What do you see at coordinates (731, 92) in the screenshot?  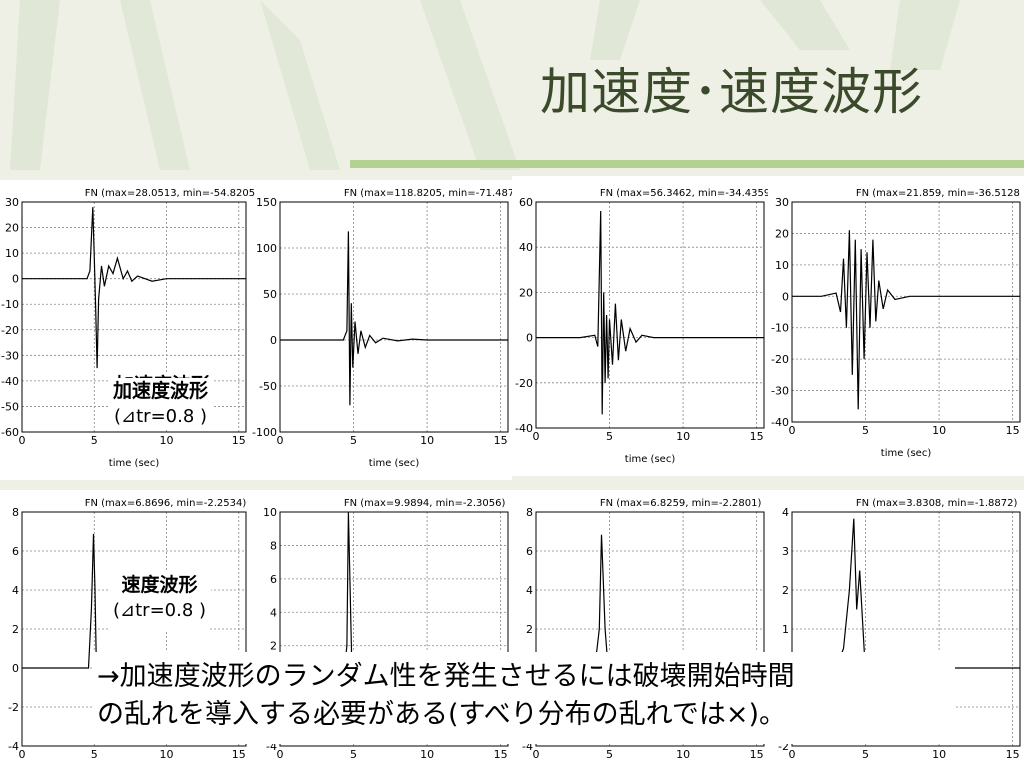 I see `page-title: 加速度･速度波形` at bounding box center [731, 92].